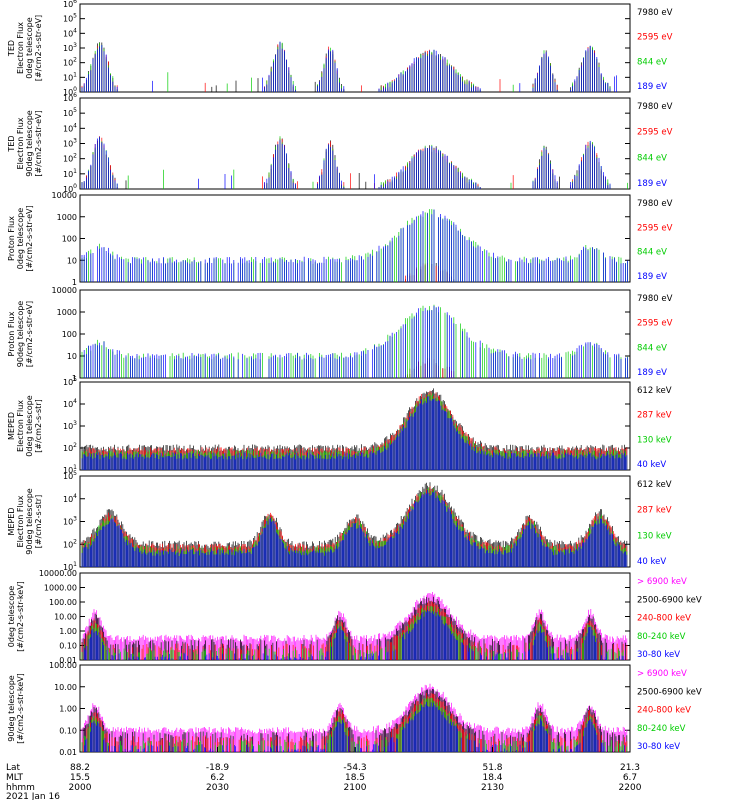  What do you see at coordinates (68, 730) in the screenshot?
I see `y-tick-label: 0.10` at bounding box center [68, 730].